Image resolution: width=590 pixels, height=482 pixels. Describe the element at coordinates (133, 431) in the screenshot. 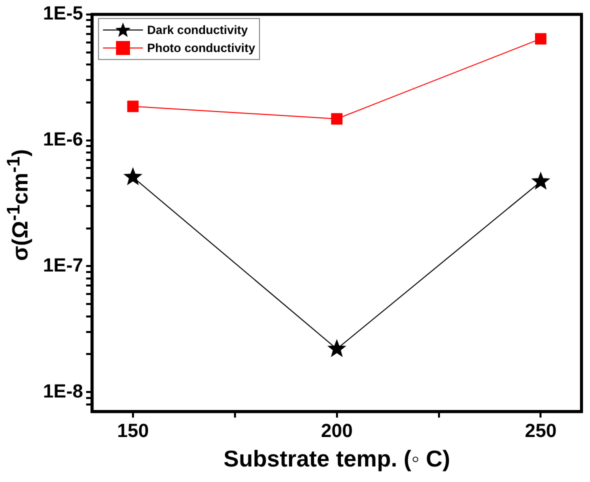

I see `x-tick-label: 150` at that location.